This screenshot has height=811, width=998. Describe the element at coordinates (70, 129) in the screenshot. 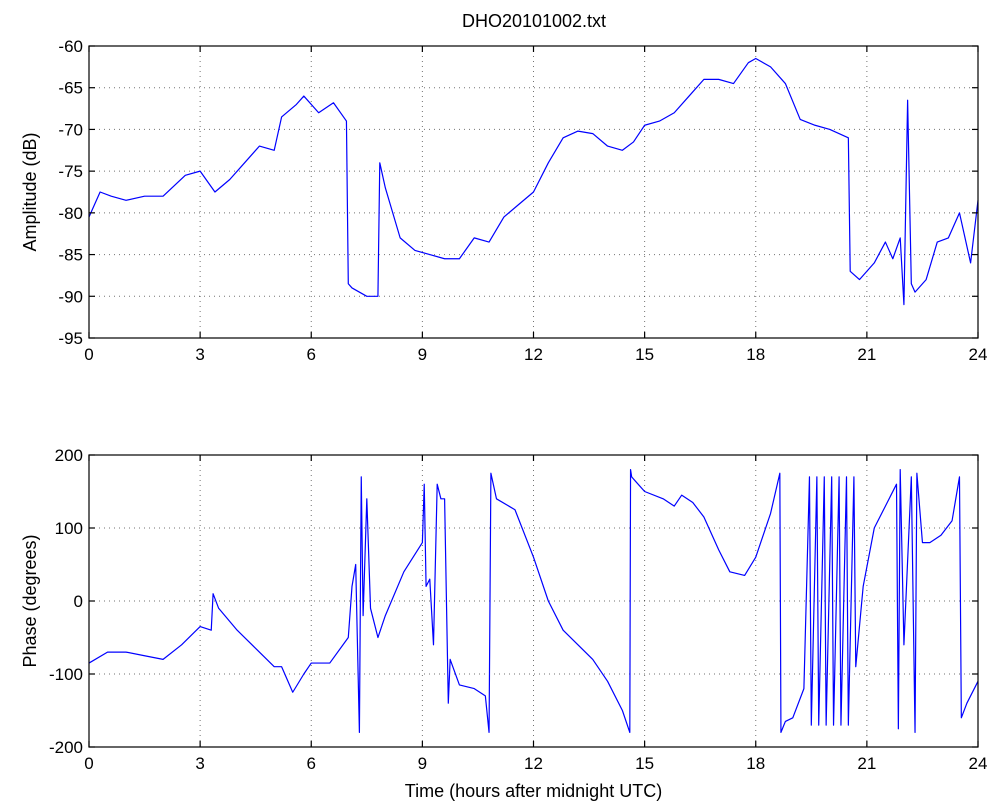

I see `amplitude-y-tick-label: -70` at that location.